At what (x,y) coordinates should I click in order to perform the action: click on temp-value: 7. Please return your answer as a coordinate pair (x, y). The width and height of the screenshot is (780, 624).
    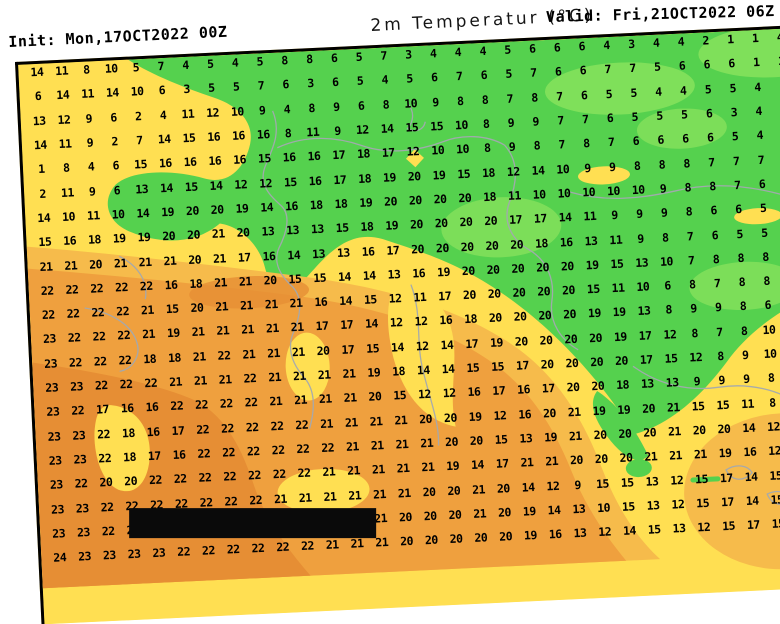
    Looking at the image, I should click on (139, 140).